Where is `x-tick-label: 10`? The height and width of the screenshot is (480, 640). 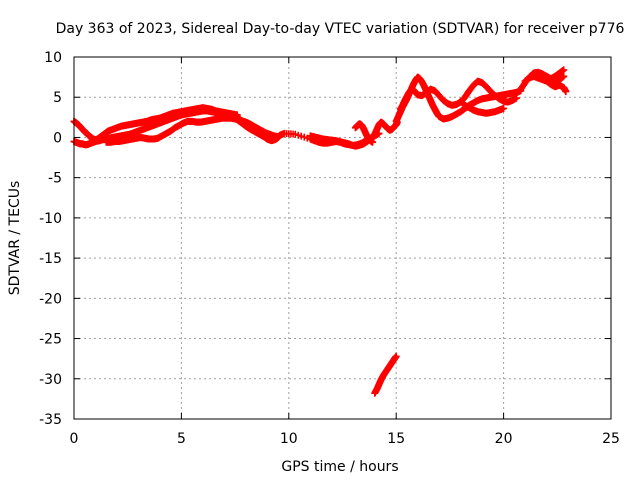
x-tick-label: 10 is located at coordinates (289, 439).